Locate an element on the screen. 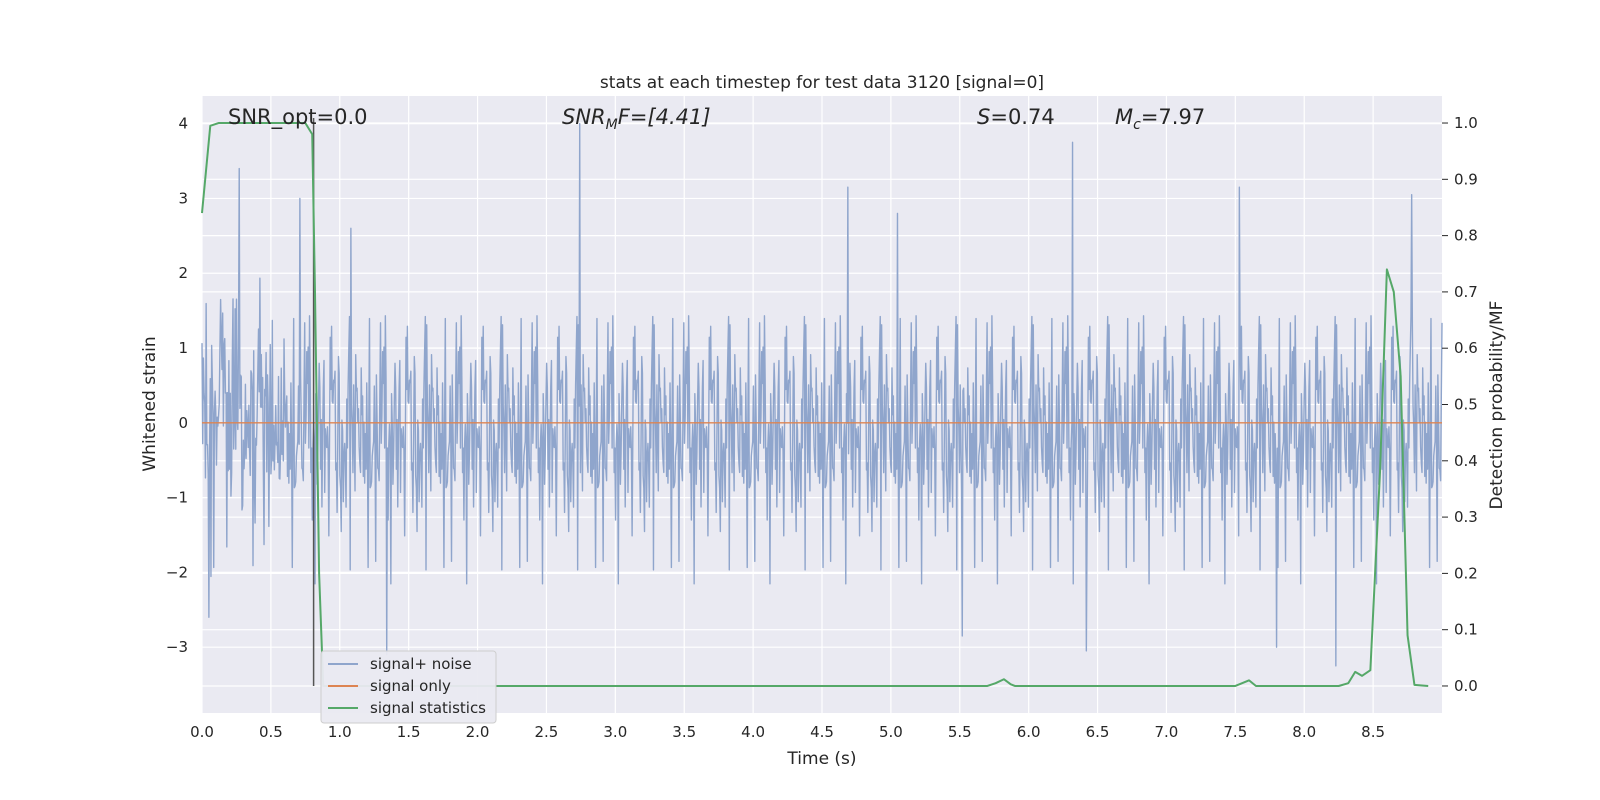  x-tick-label: 5.0 is located at coordinates (891, 732).